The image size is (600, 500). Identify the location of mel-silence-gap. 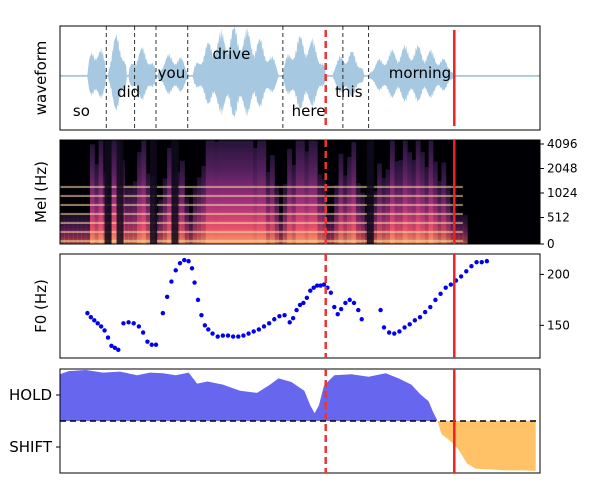
(370, 192).